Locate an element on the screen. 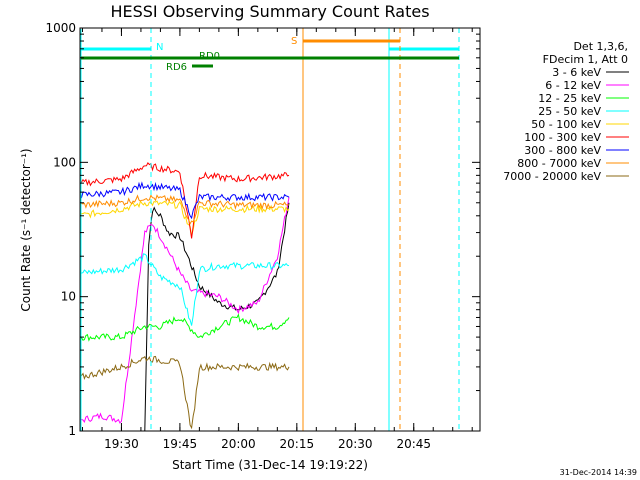 The image size is (640, 480). legend-entry-label: 800 - 7000 keV is located at coordinates (559, 163).